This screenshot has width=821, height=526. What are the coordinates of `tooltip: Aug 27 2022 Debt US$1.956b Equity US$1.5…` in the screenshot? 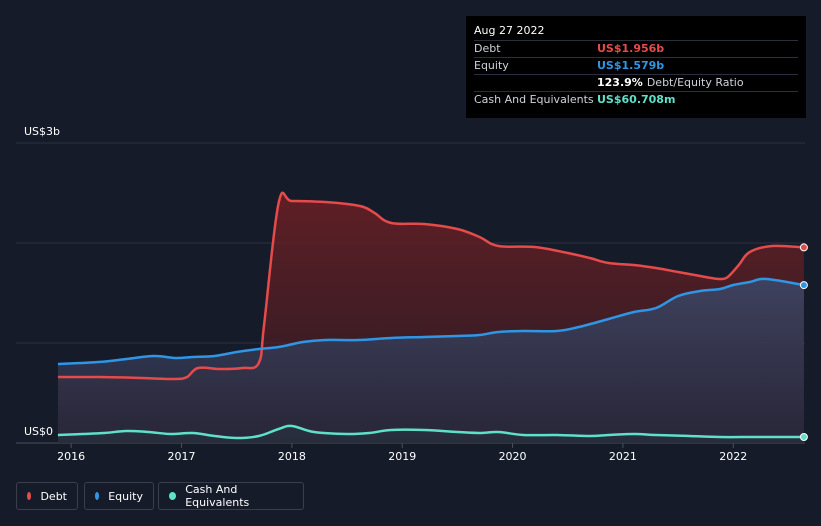 It's located at (636, 67).